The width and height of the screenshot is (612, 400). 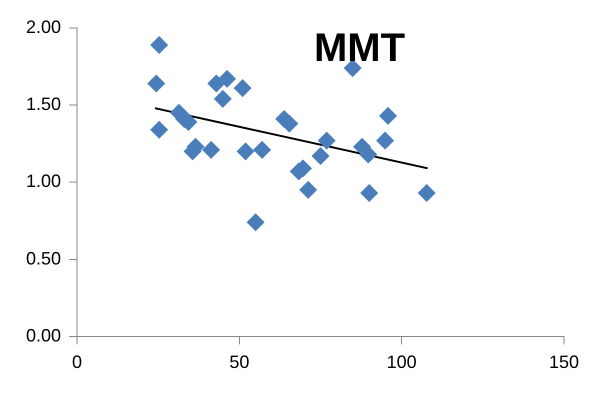 I want to click on y-tick-label: 0.50, so click(x=44, y=258).